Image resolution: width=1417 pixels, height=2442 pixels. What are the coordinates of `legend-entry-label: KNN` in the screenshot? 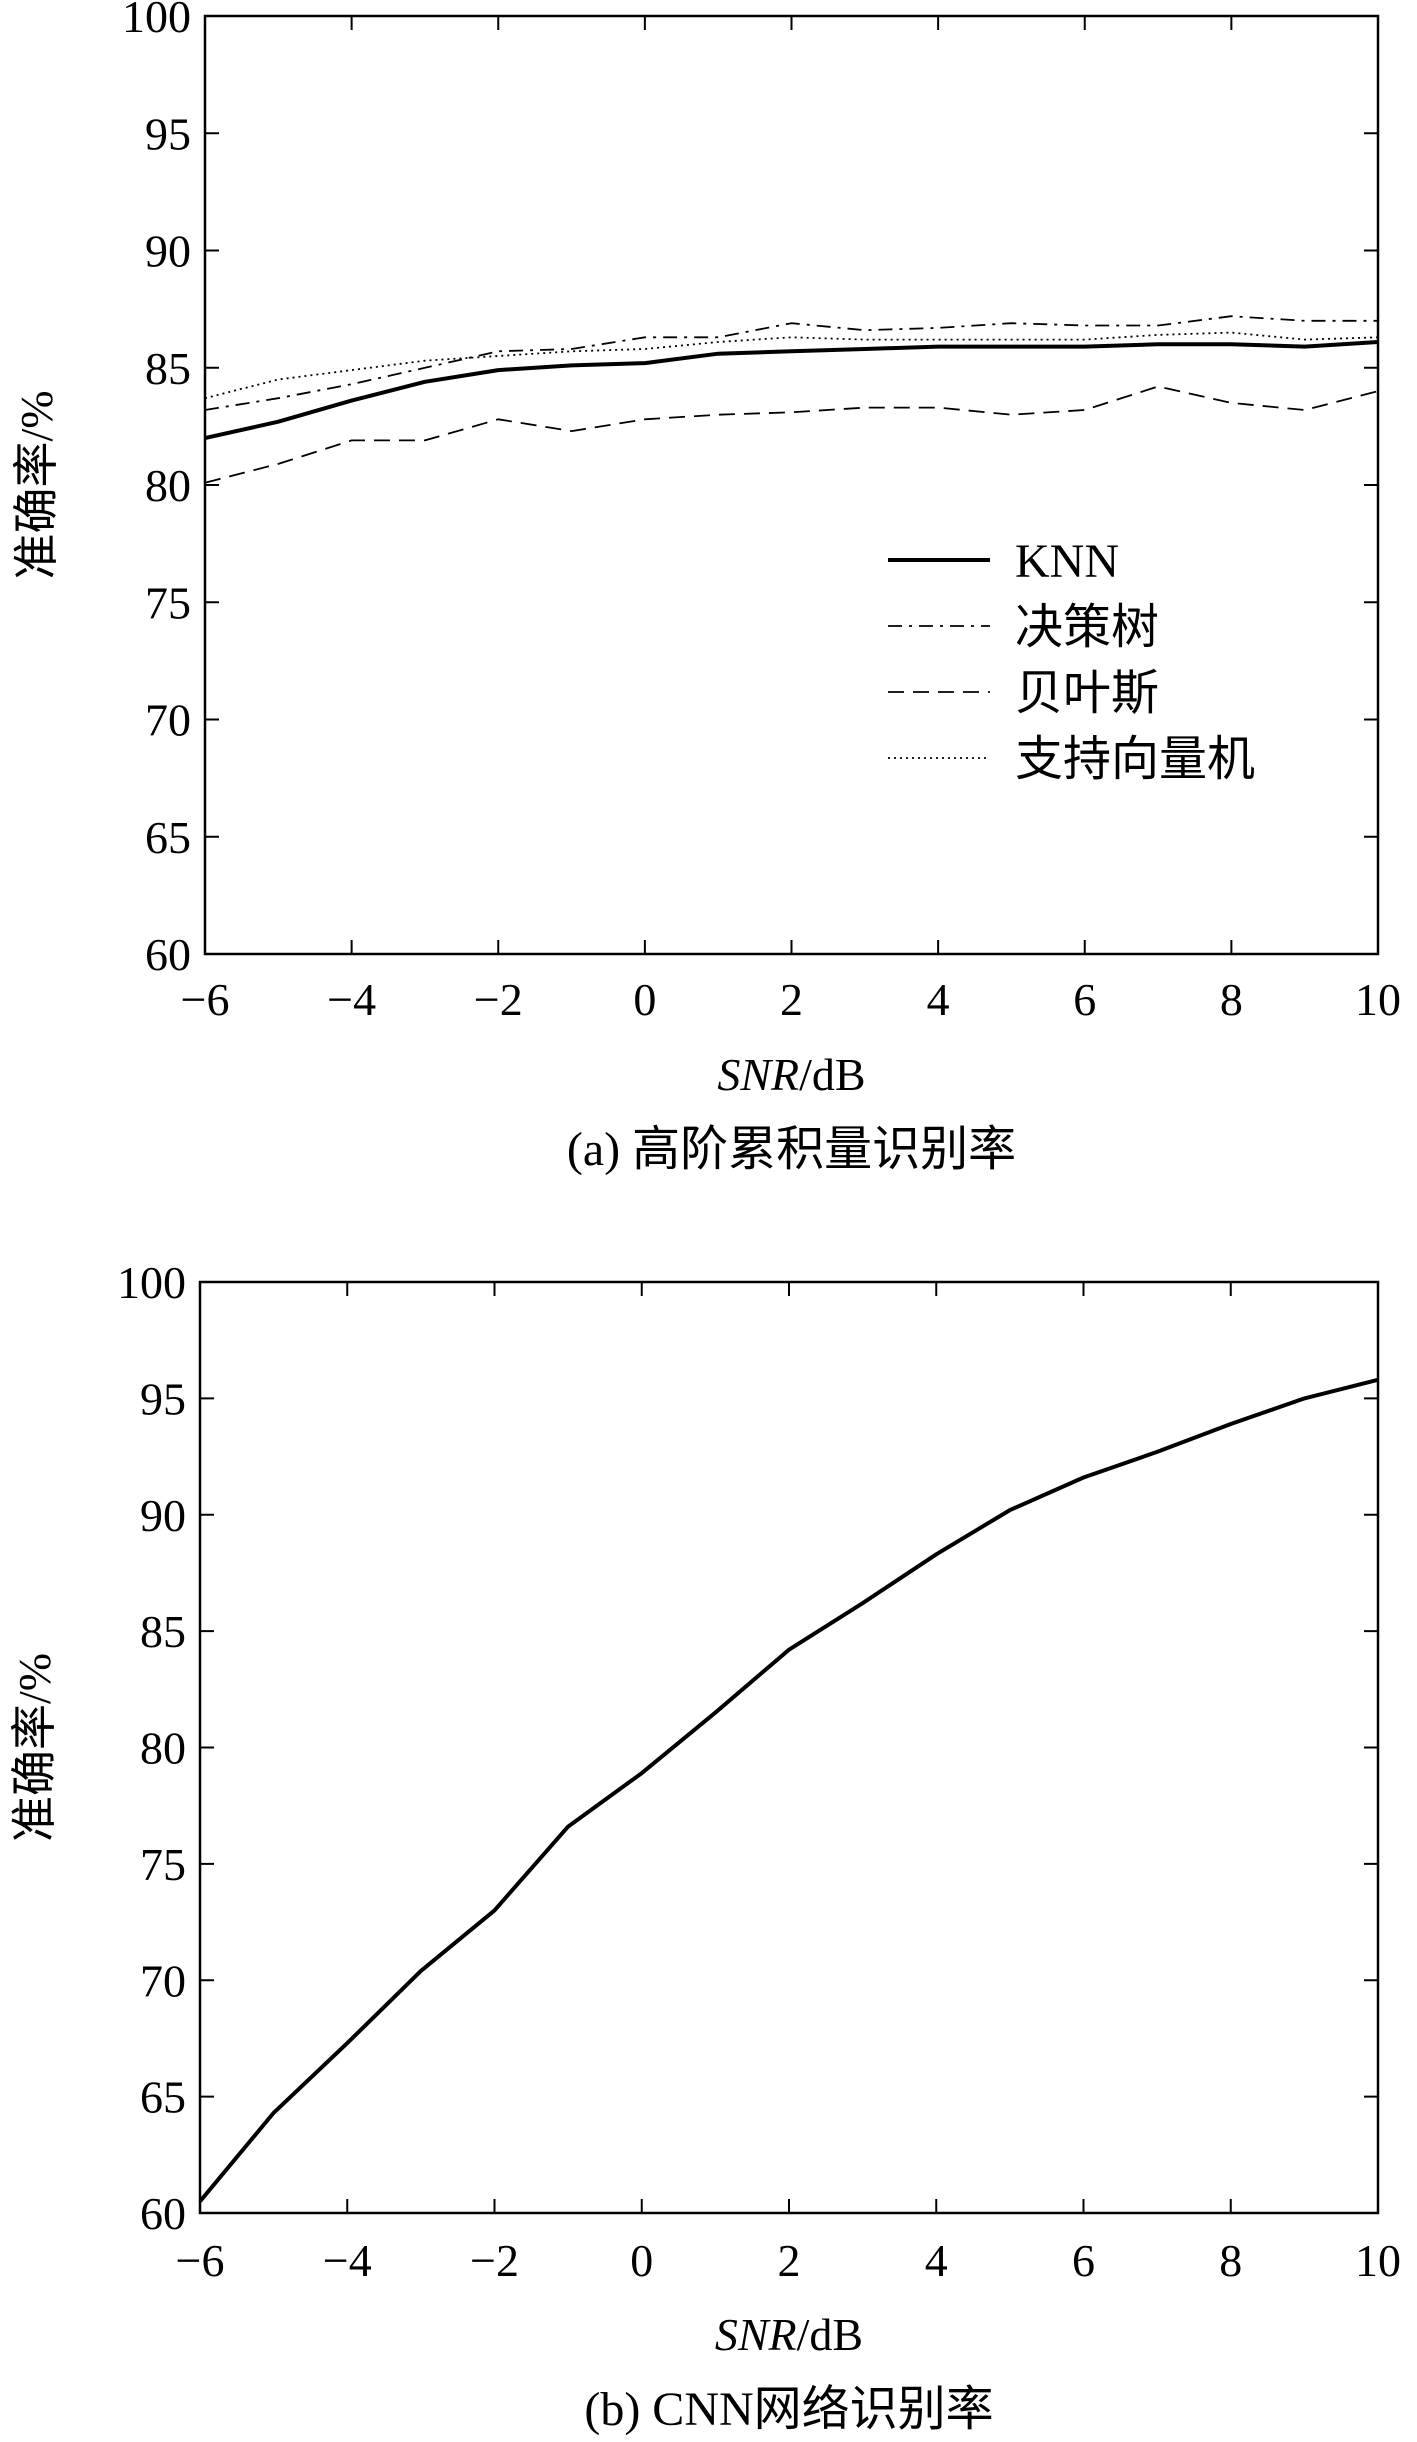 It's located at (1067, 561).